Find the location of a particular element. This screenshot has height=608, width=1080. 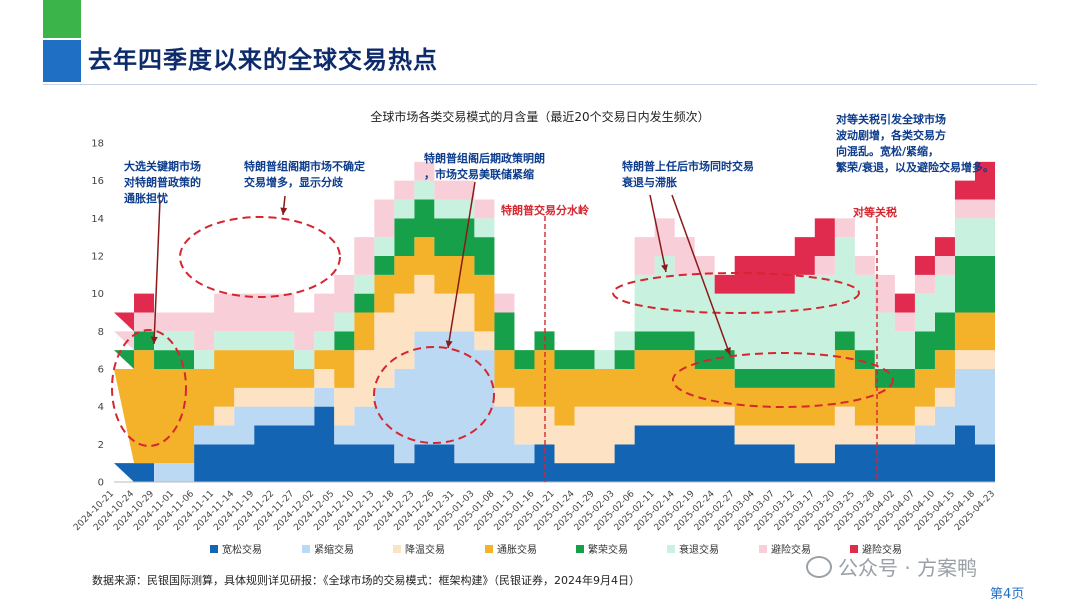

legend-label-3: 通胀交易 is located at coordinates (517, 549).